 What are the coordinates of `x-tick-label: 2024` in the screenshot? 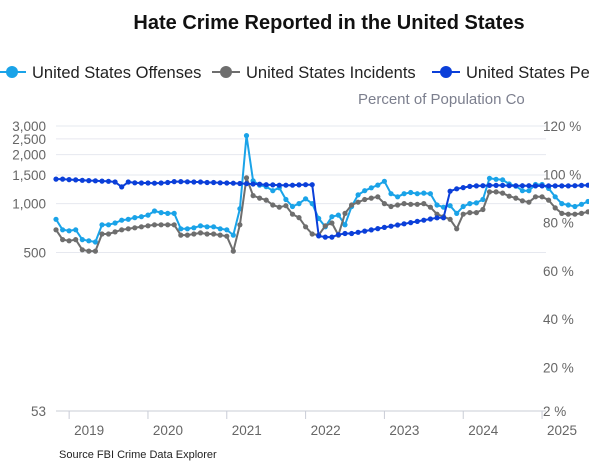 It's located at (483, 430).